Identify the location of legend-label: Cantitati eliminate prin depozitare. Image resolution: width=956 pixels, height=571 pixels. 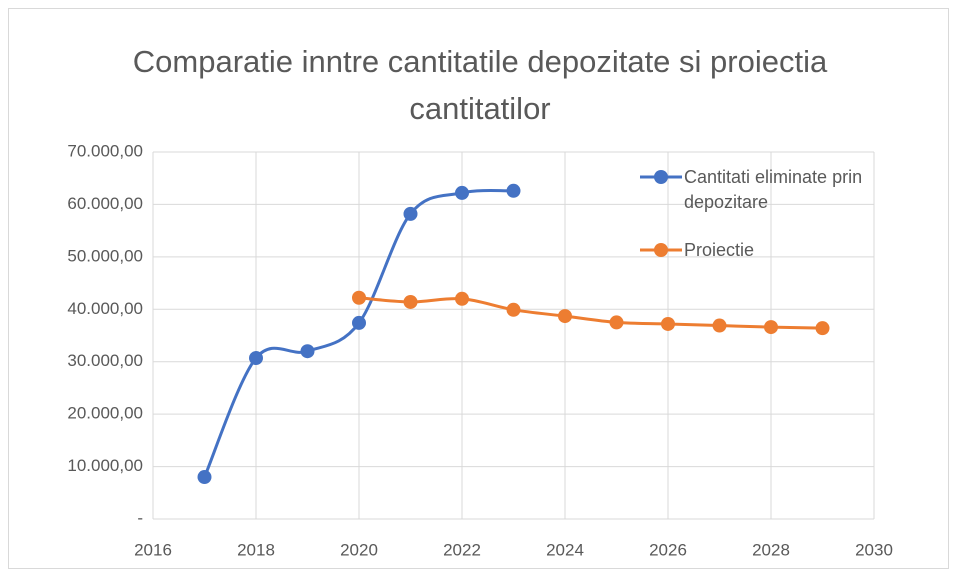
(773, 189).